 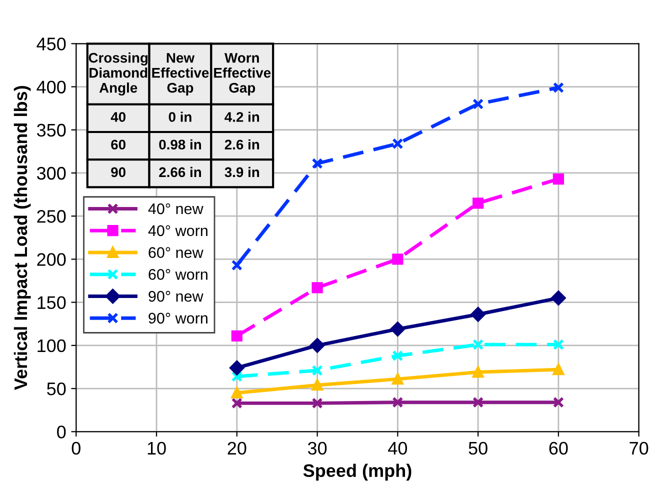 I want to click on y-tick-label: 150, so click(x=52, y=303).